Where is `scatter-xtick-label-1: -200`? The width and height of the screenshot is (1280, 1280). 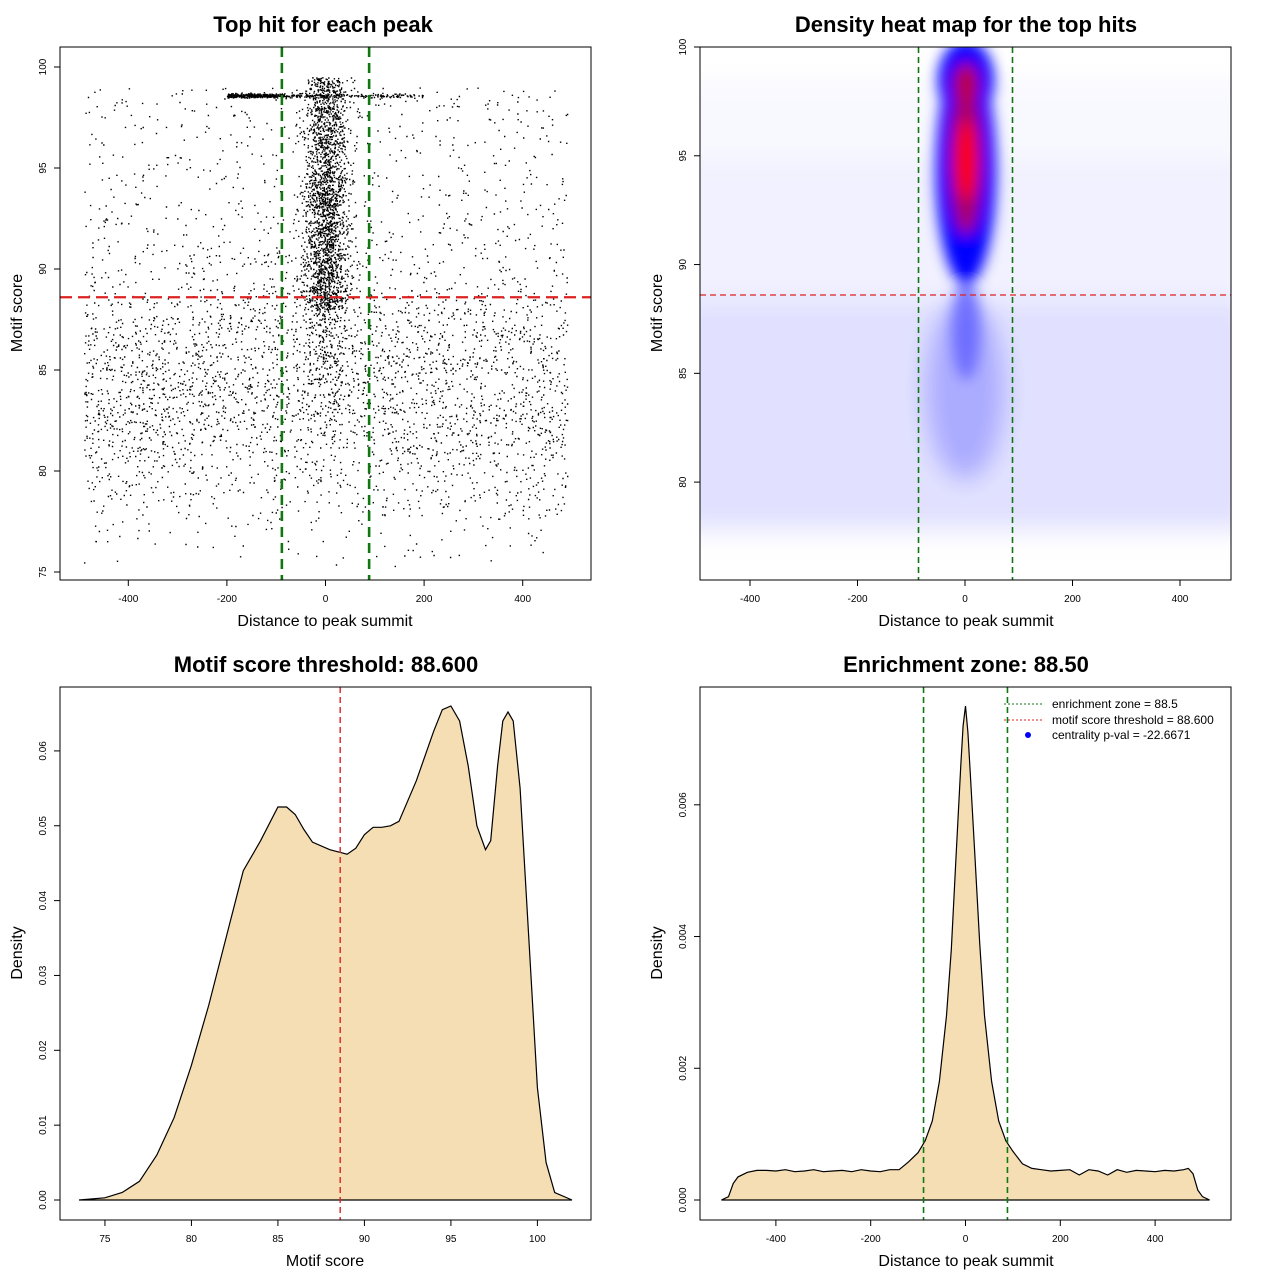
scatter-xtick-label-1: -200 is located at coordinates (227, 599).